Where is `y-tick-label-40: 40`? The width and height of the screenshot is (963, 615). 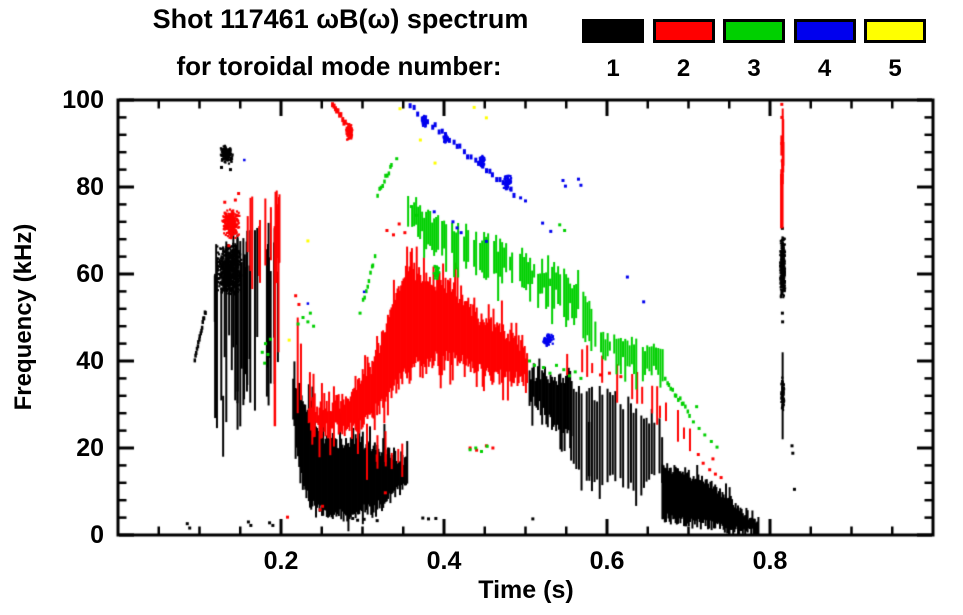
y-tick-label-40: 40 is located at coordinates (90, 361).